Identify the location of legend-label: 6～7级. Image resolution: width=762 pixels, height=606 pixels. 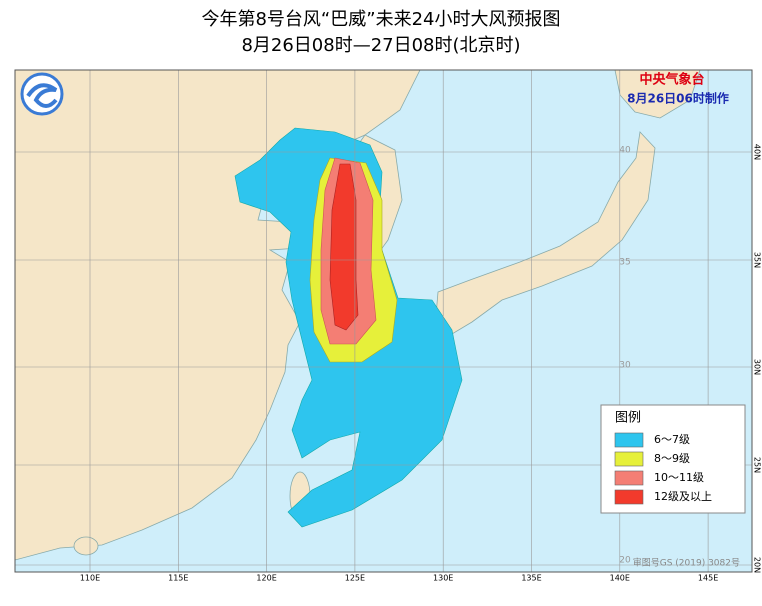
(672, 439).